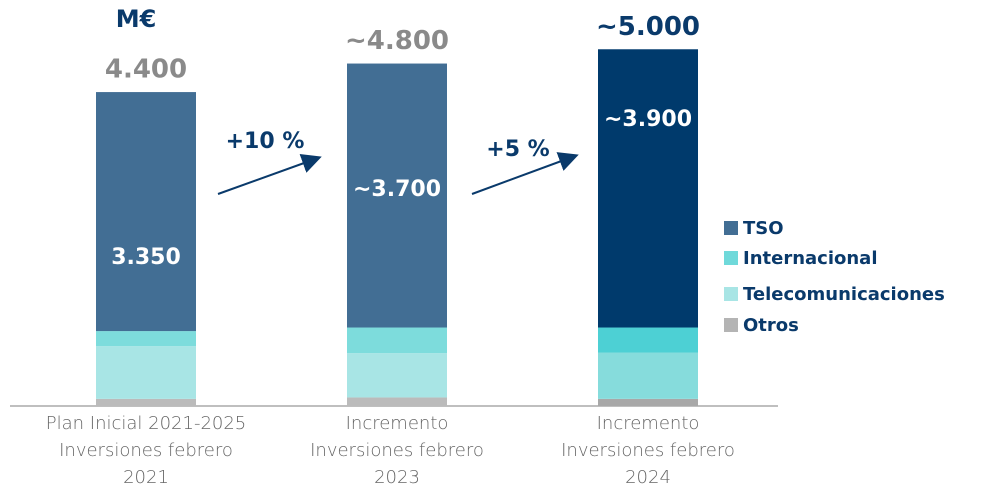 Image resolution: width=990 pixels, height=491 pixels. What do you see at coordinates (146, 70) in the screenshot?
I see `total-label: 4.400` at bounding box center [146, 70].